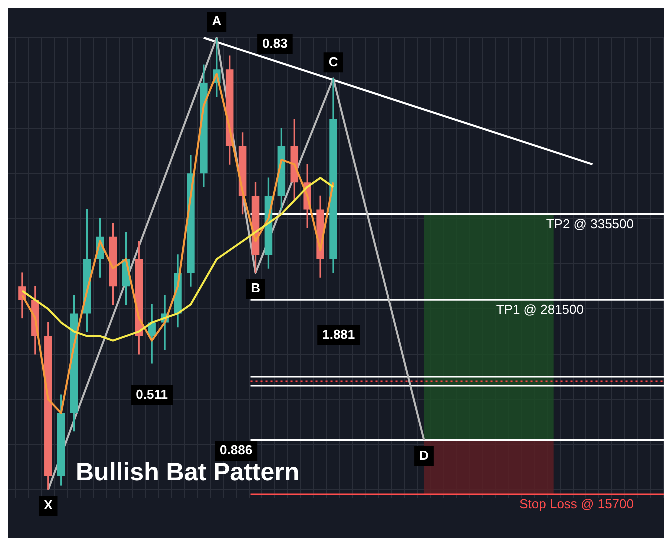 The height and width of the screenshot is (546, 672). I want to click on ref-line-label: Stop Loss @ 15700, so click(577, 504).